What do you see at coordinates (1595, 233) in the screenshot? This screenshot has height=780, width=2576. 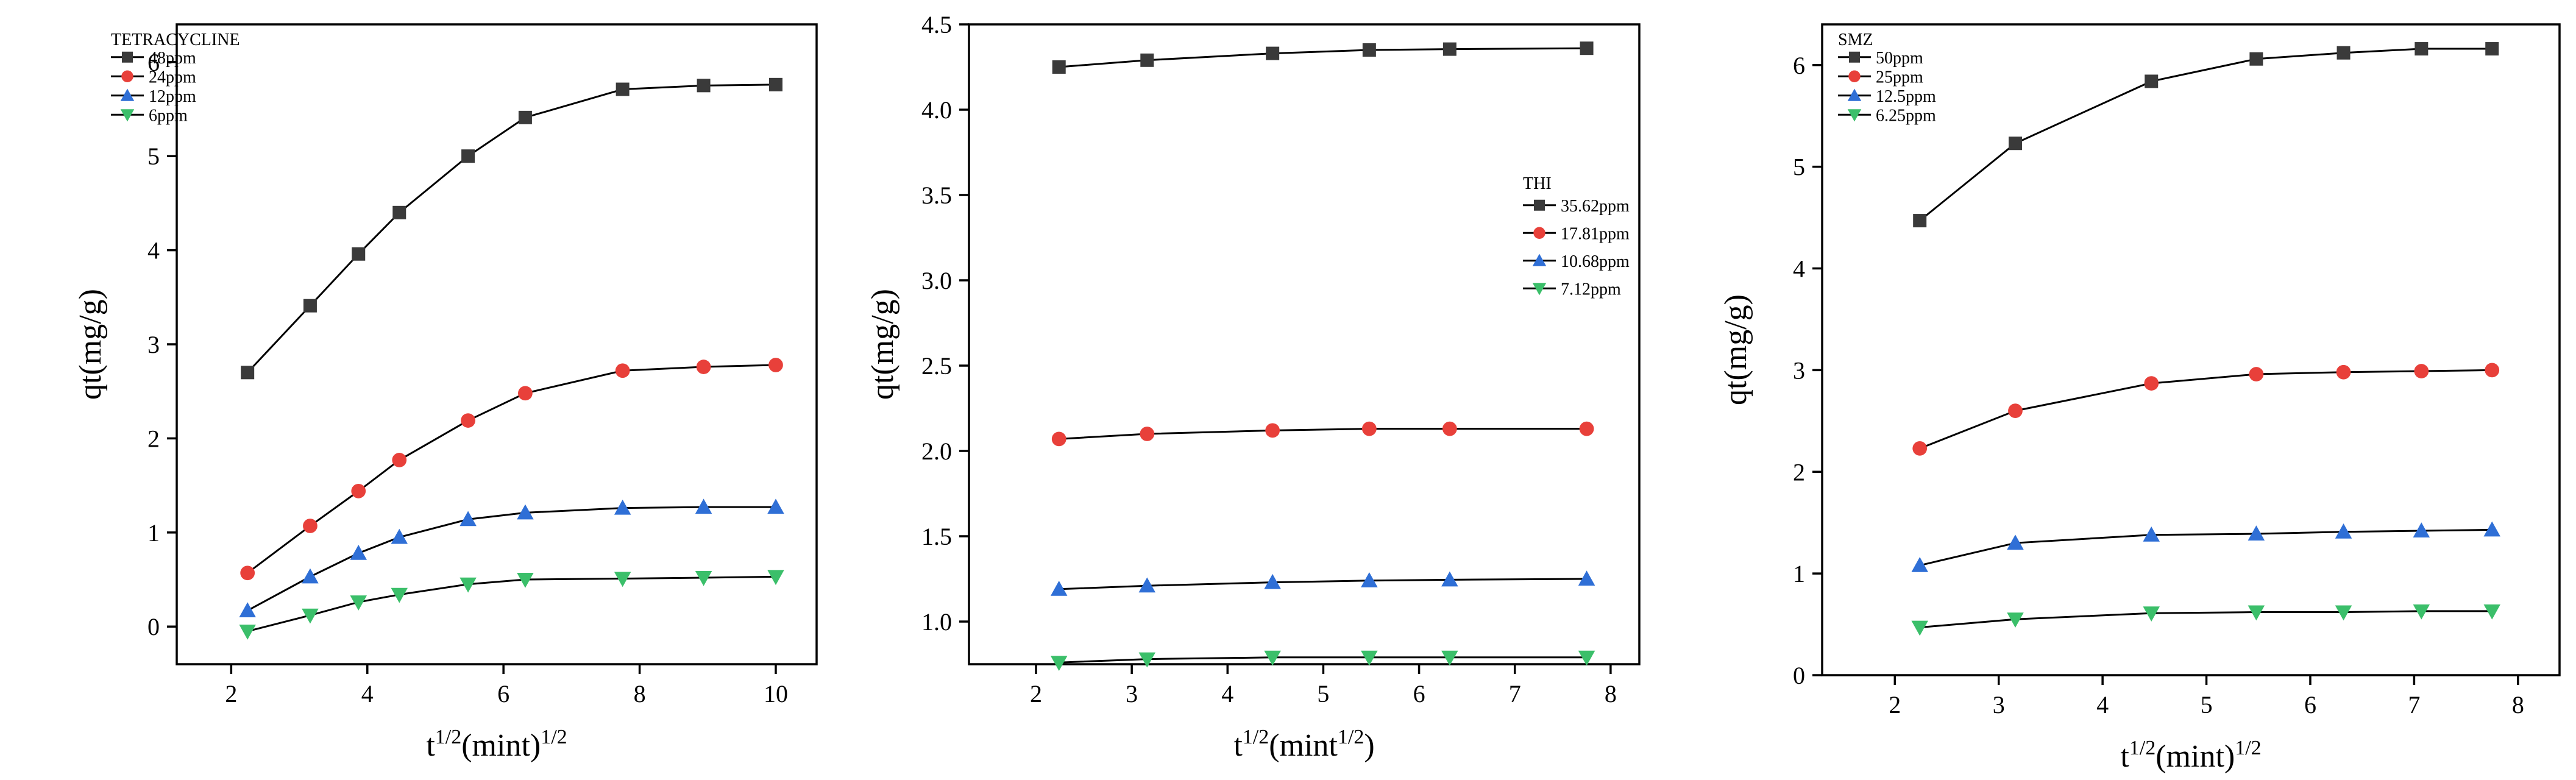 I see `legend-label: 17.81ppm` at bounding box center [1595, 233].